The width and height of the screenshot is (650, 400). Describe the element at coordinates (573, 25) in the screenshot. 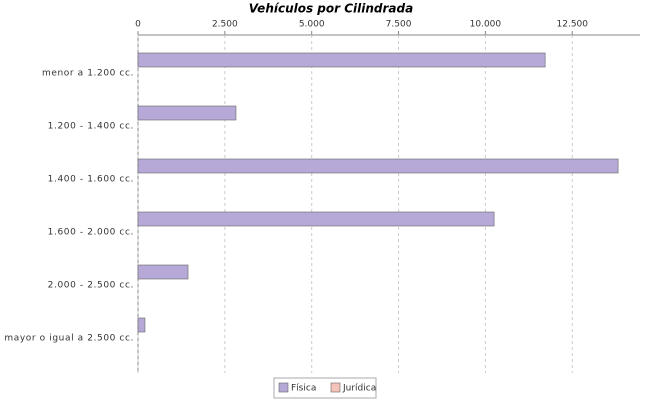

I see `x-tick-label: 12.500` at that location.